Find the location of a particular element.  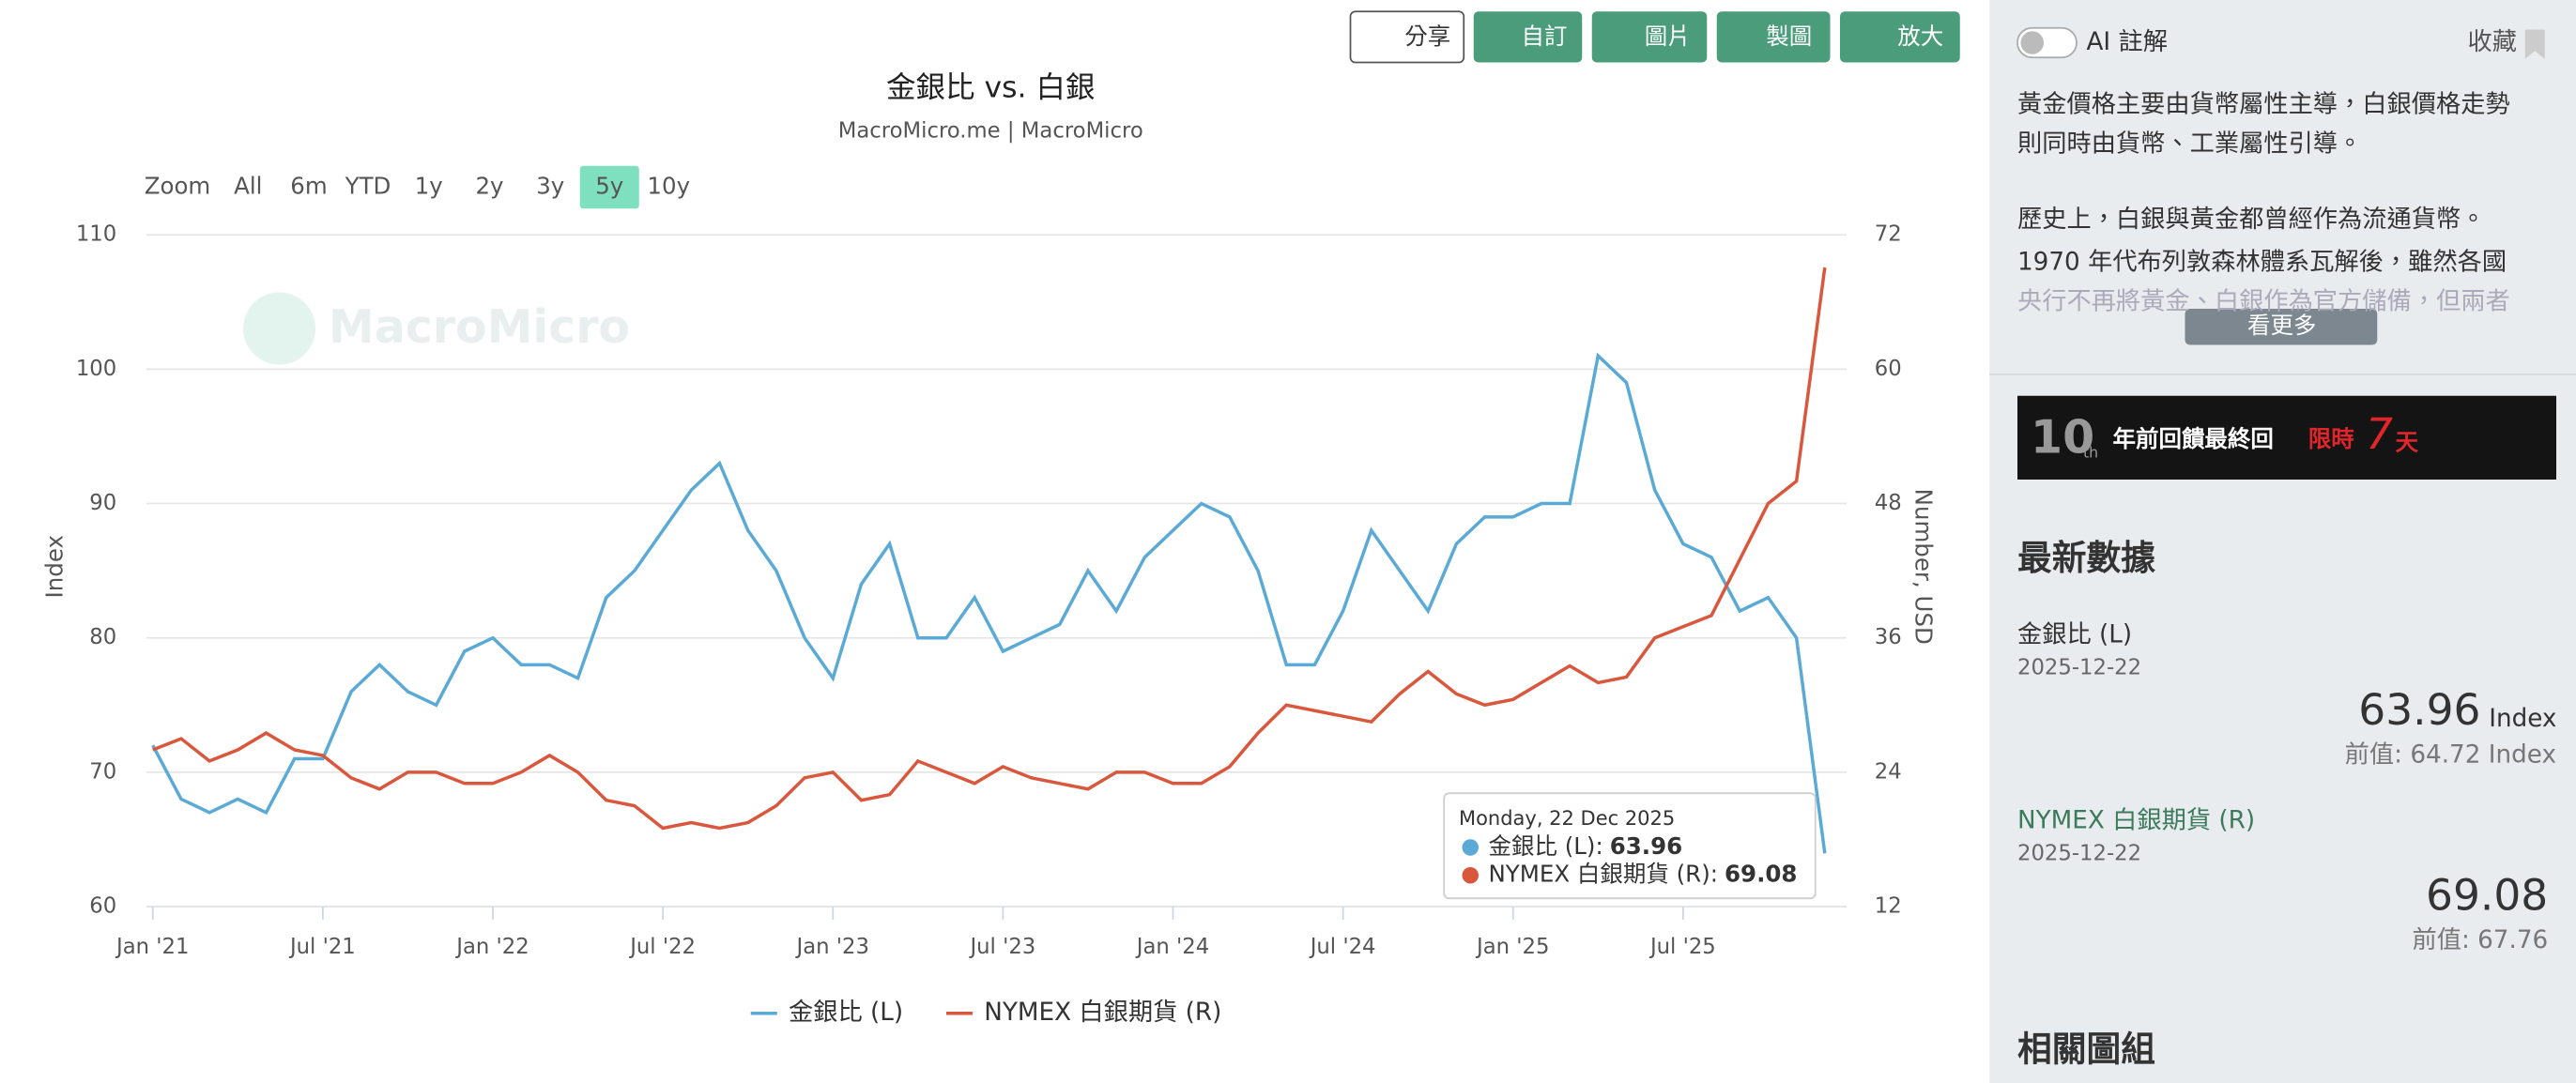

tooltip-part: 69.08 is located at coordinates (1761, 874).